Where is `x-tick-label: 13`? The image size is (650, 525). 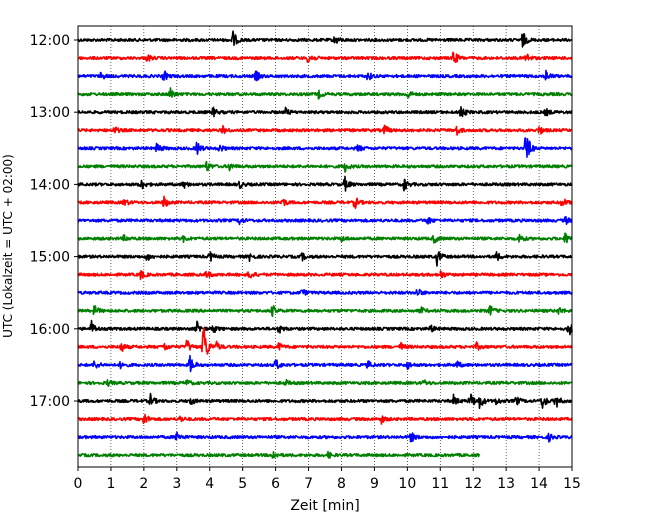 x-tick-label: 13 is located at coordinates (506, 484).